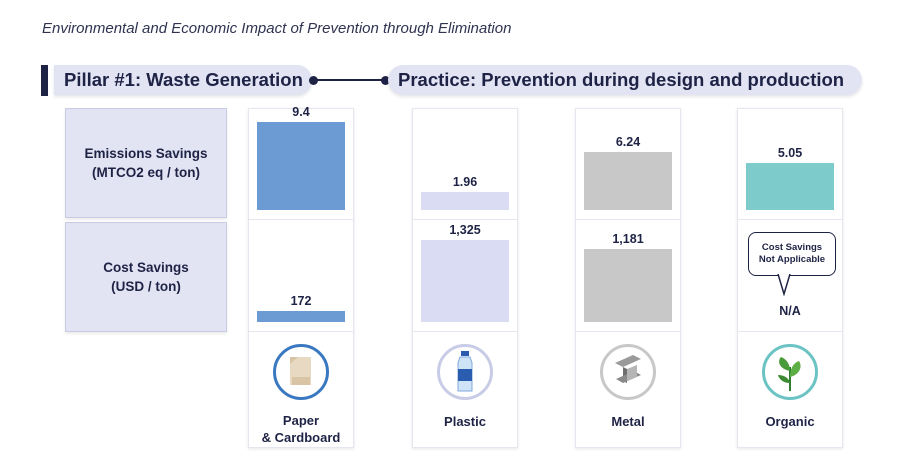 The width and height of the screenshot is (900, 474). Describe the element at coordinates (792, 259) in the screenshot. I see `na-bubble-line2: Not Applicable` at that location.